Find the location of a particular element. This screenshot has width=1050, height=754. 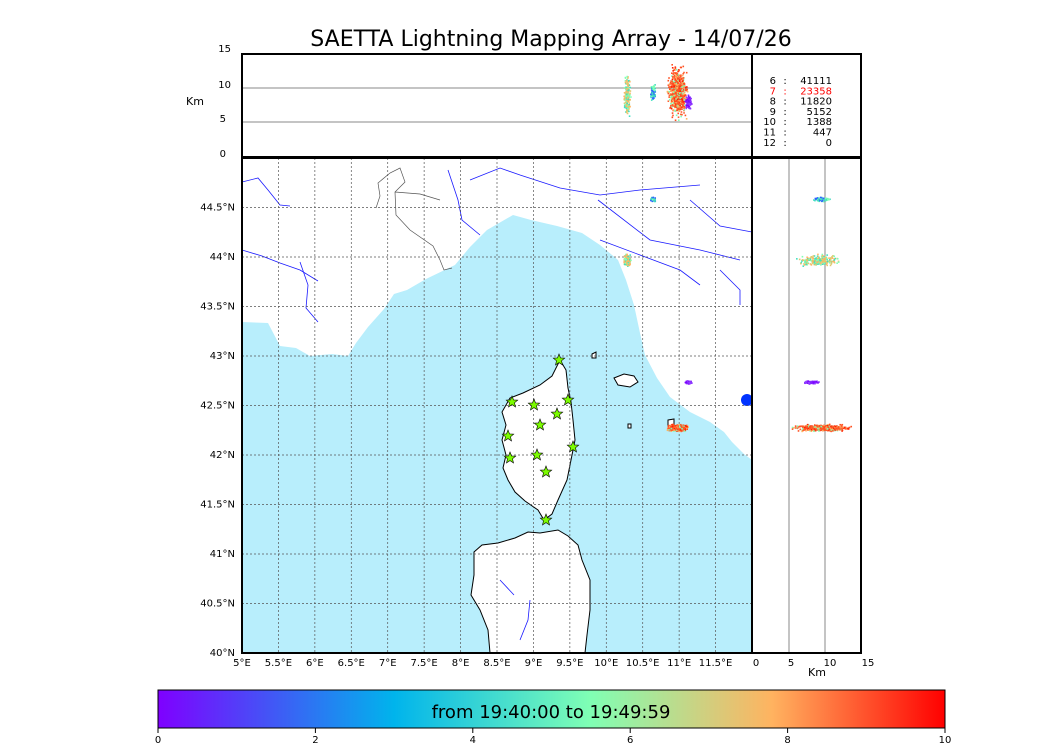

lon-tick-label: 11°E is located at coordinates (679, 663).